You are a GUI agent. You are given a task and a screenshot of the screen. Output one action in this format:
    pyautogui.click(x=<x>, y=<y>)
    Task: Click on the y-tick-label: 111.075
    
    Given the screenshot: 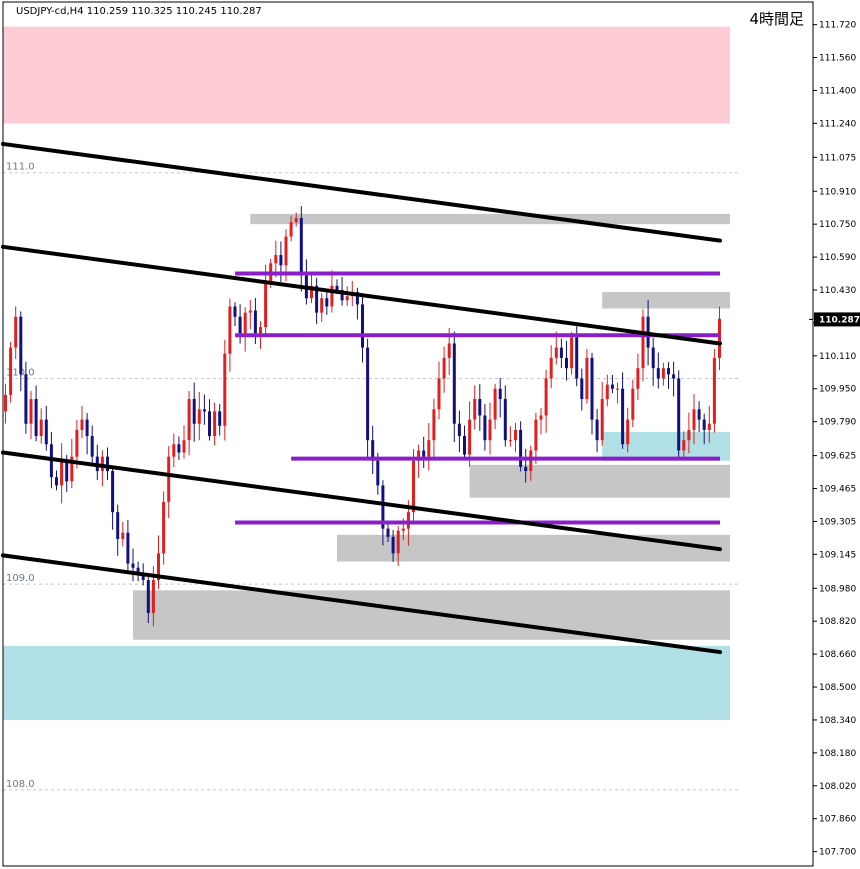 What is the action you would take?
    pyautogui.click(x=837, y=158)
    